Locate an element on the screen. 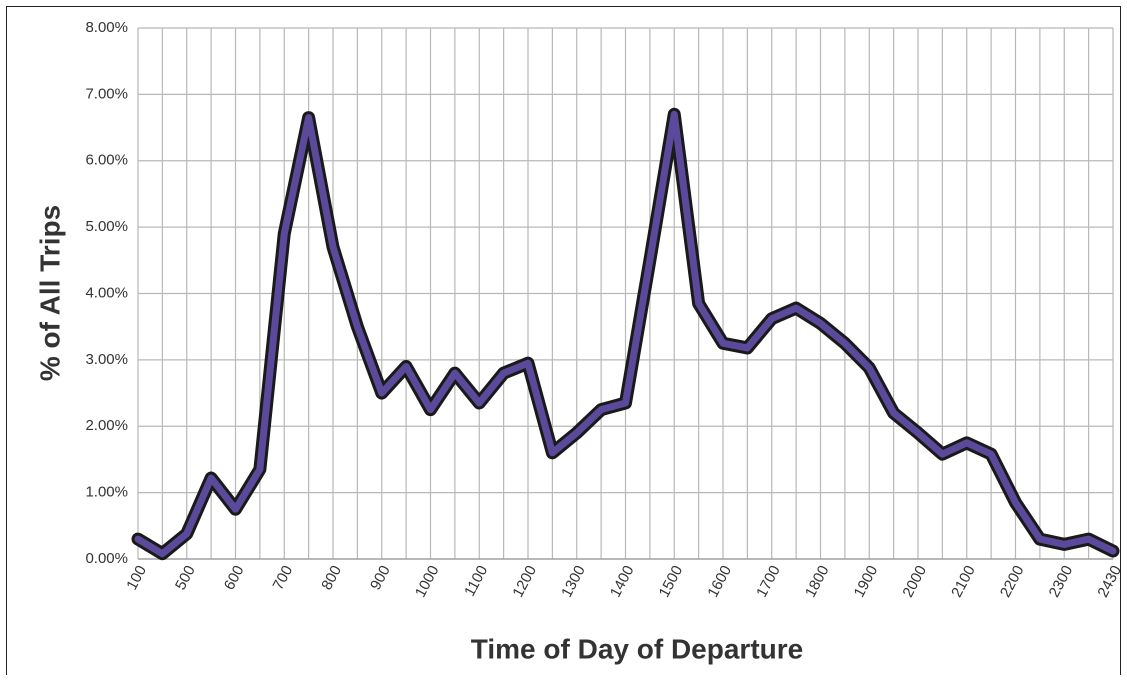  y-tick-label: 7.00% is located at coordinates (106, 93).